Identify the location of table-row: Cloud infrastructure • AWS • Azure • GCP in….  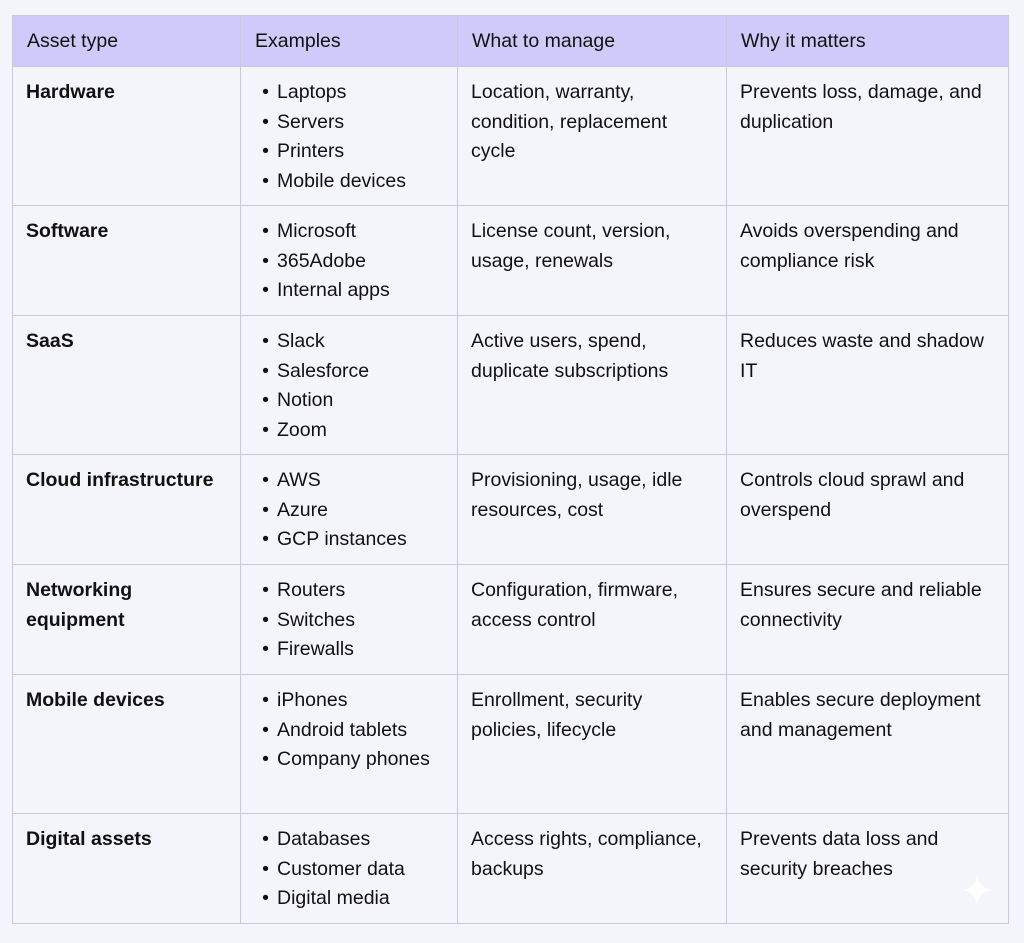
(510, 509).